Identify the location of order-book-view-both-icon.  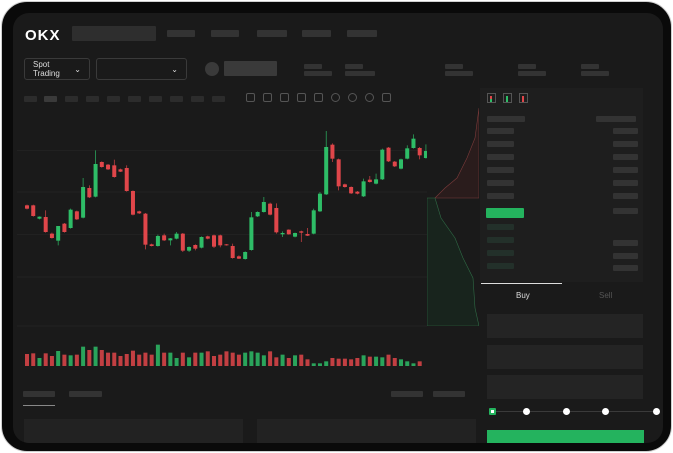
(491, 98).